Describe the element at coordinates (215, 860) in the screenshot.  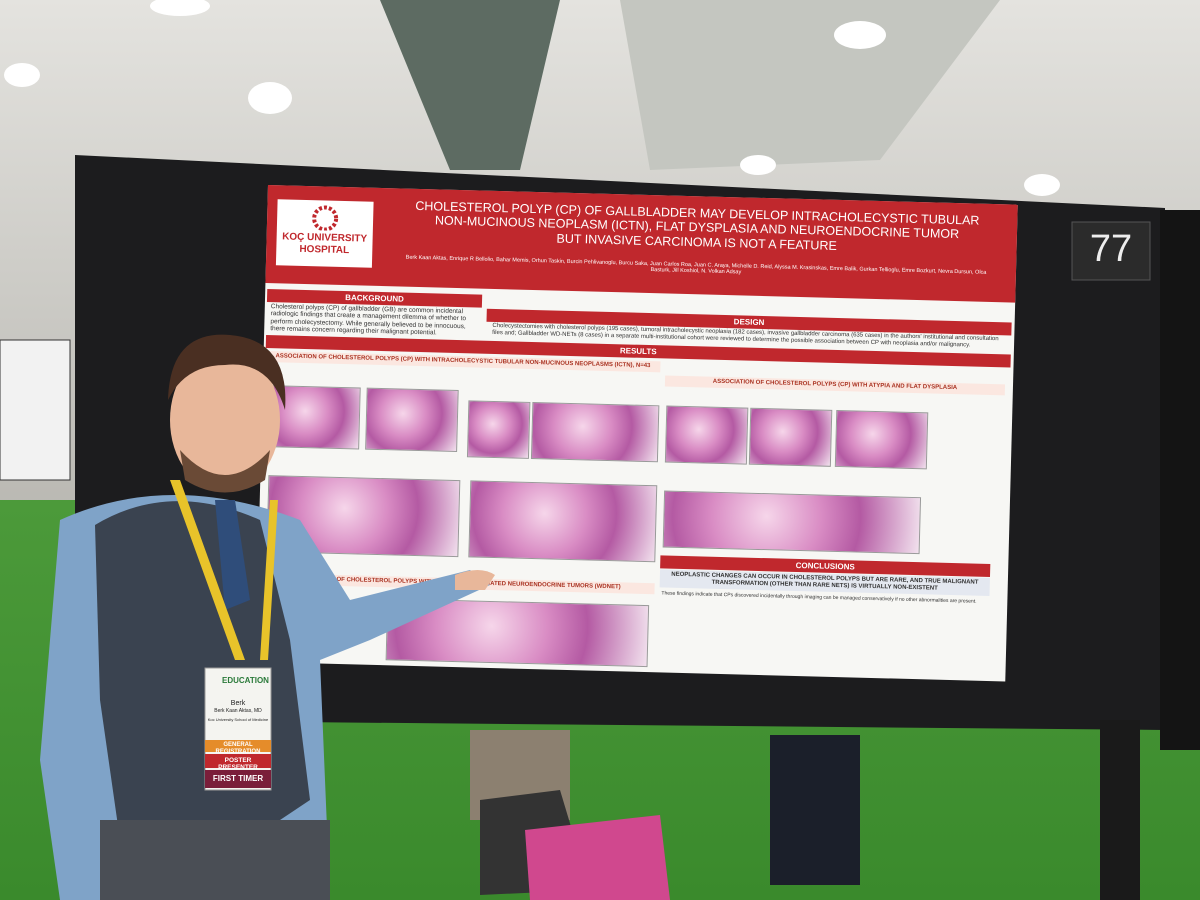
I see `trousers` at that location.